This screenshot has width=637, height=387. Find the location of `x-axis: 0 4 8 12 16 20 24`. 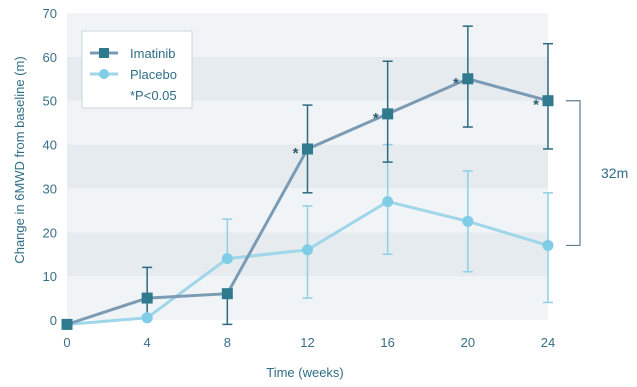

x-axis: 0 4 8 12 16 20 24 is located at coordinates (309, 342).